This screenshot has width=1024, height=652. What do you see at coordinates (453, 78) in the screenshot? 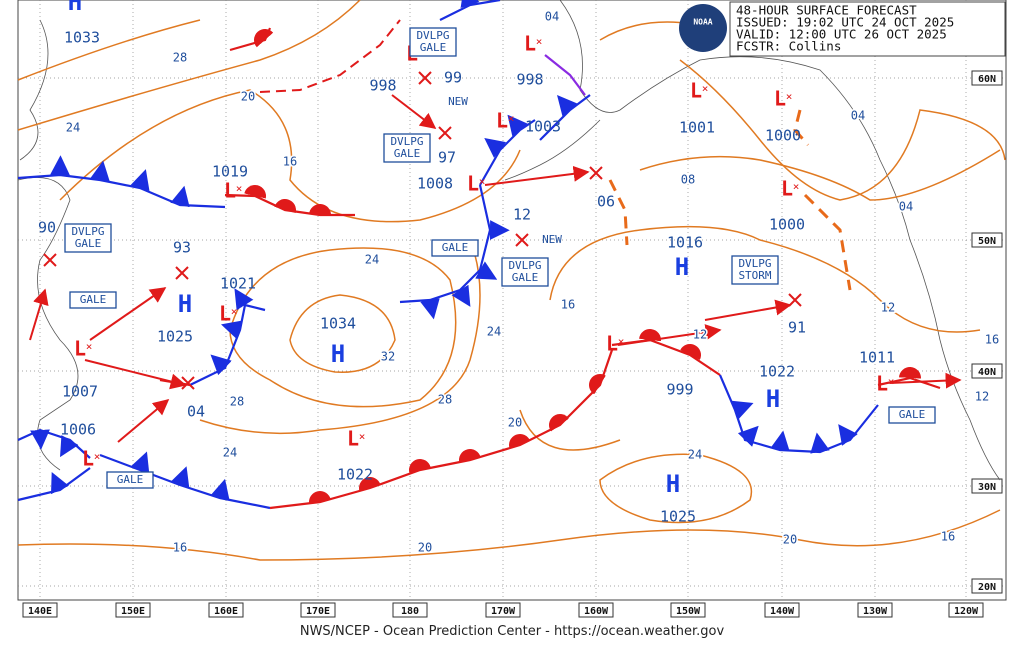
I see `center-pressure: 99` at bounding box center [453, 78].